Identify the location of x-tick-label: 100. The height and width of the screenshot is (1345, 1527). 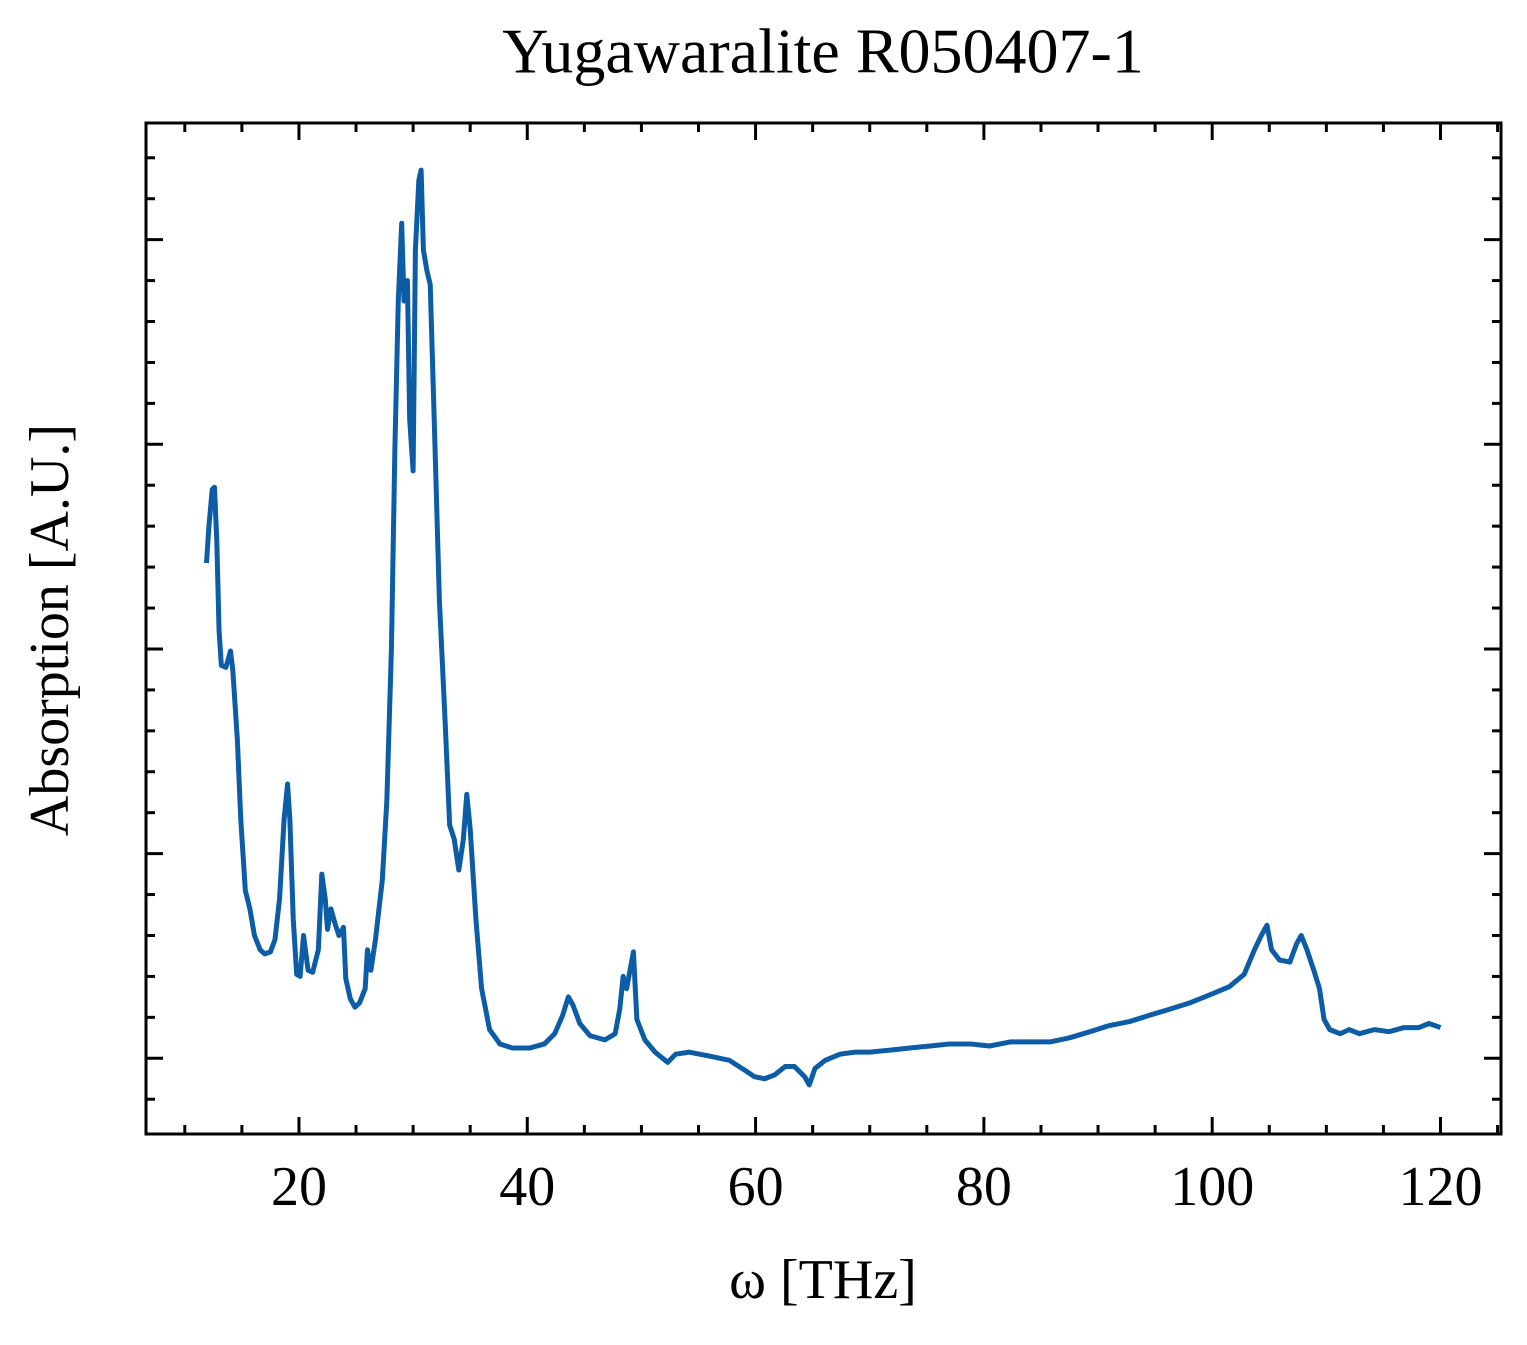
(1212, 1187).